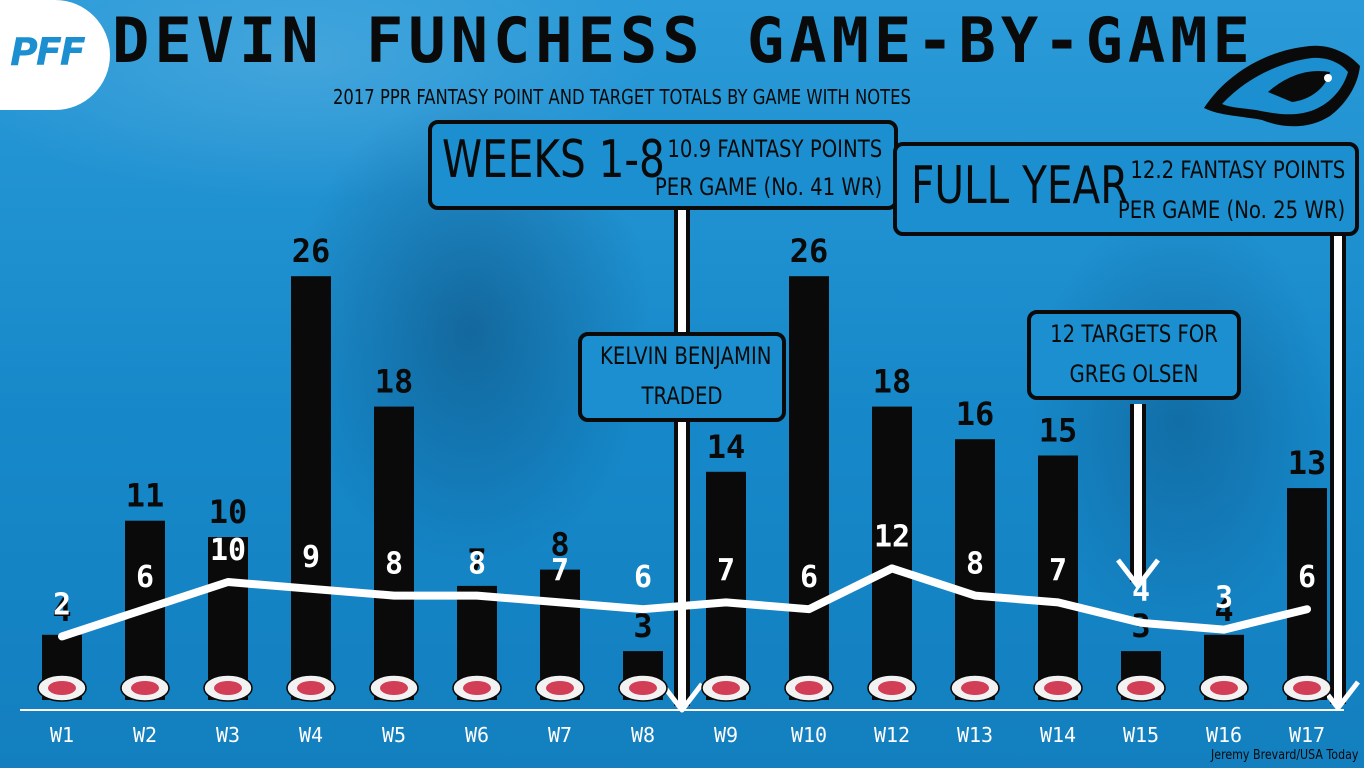  I want to click on tick-label-w6: W6, so click(477, 735).